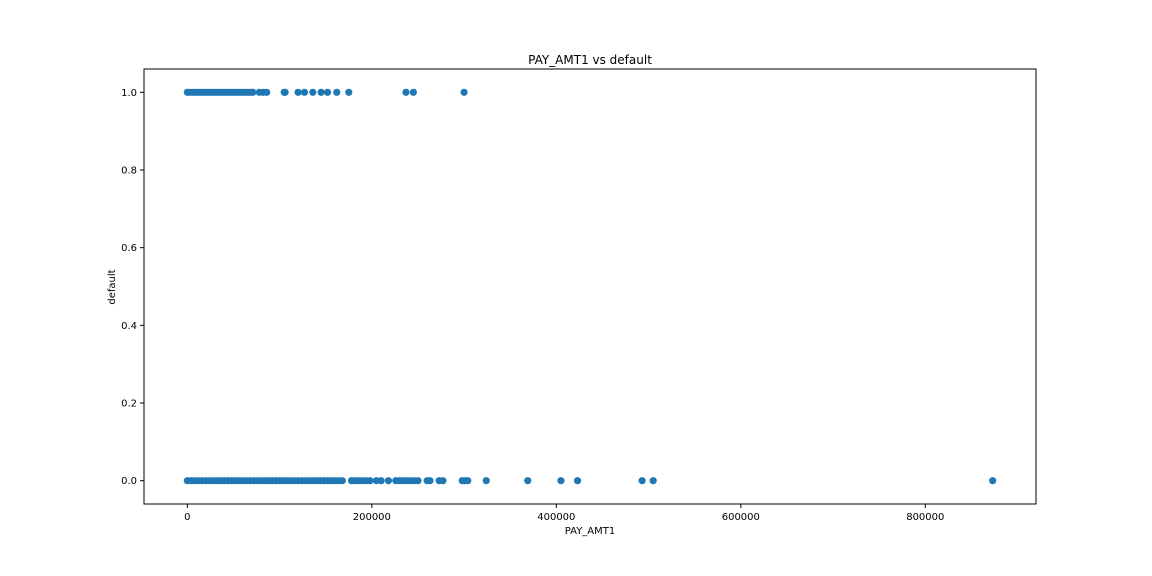  I want to click on y-axis: 0.0 0.2 0.4 0.6 0.8 1.0, so click(132, 287).